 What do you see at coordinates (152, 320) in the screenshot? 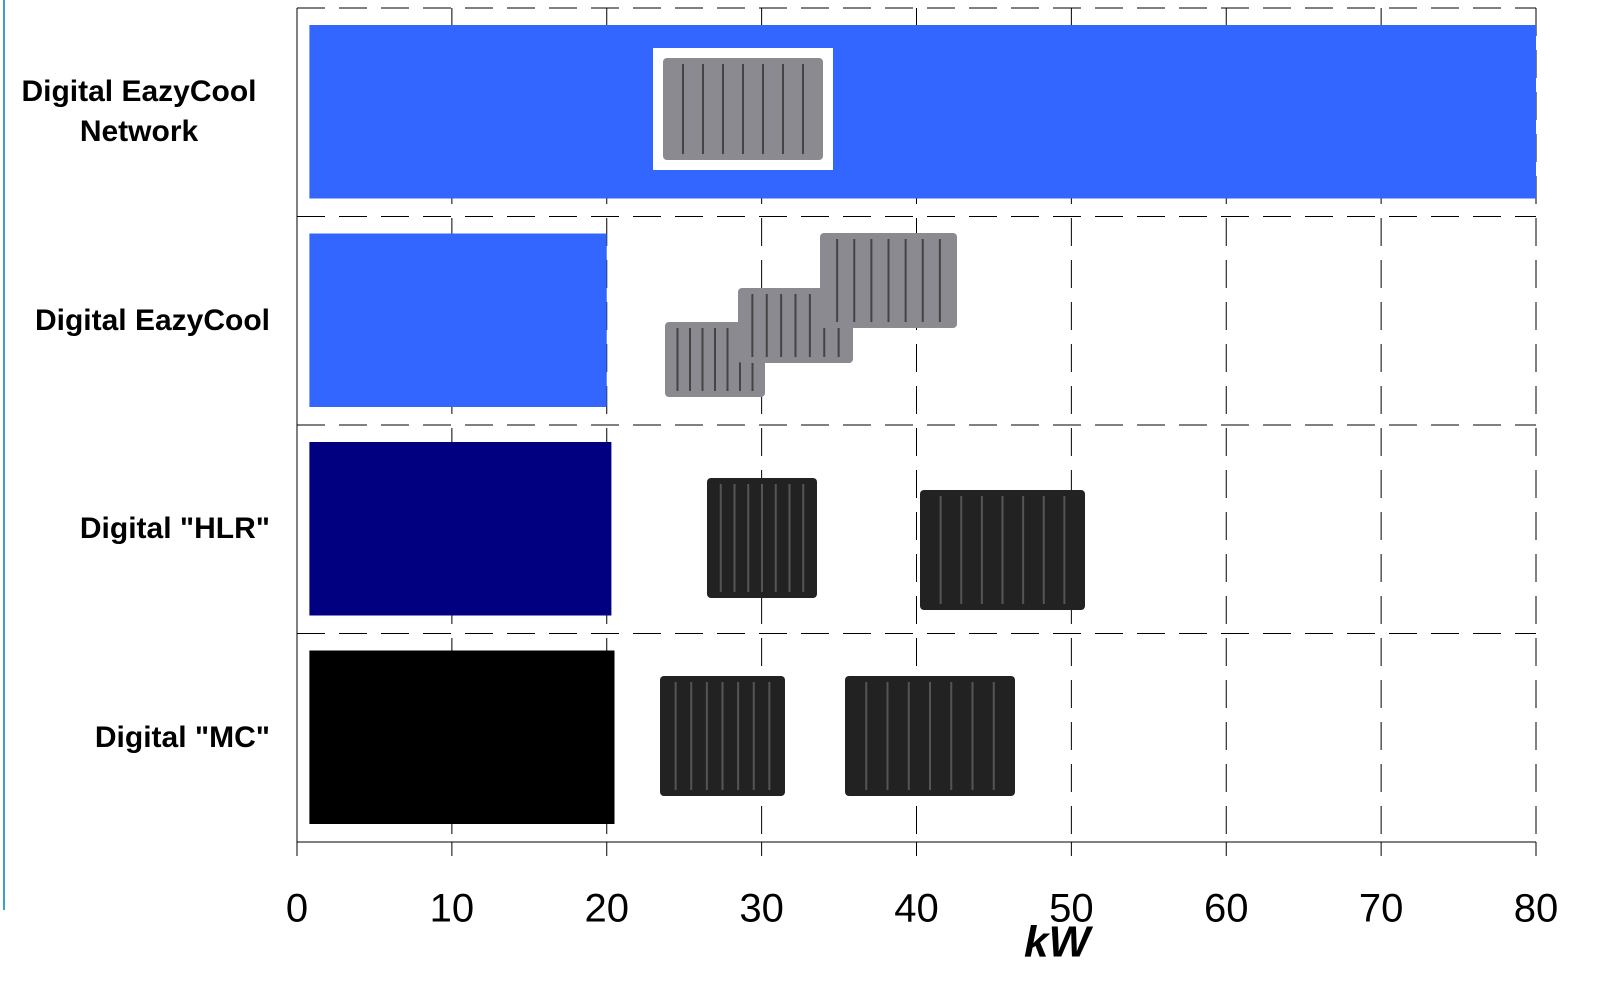
I see `y-tick-label: Digital EazyCool` at bounding box center [152, 320].